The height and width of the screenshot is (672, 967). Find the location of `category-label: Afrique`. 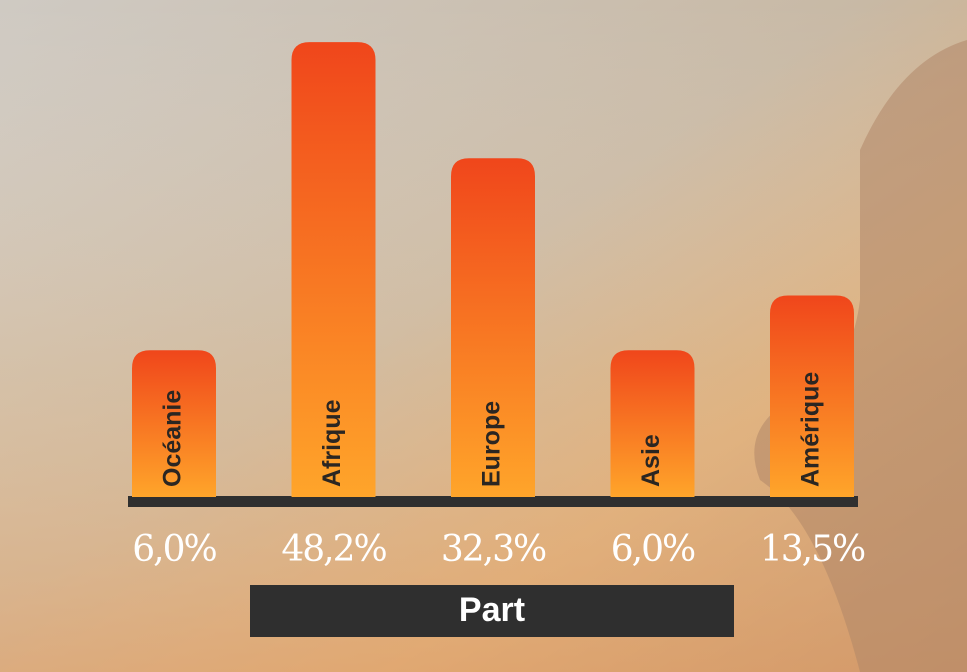

category-label: Afrique is located at coordinates (332, 443).